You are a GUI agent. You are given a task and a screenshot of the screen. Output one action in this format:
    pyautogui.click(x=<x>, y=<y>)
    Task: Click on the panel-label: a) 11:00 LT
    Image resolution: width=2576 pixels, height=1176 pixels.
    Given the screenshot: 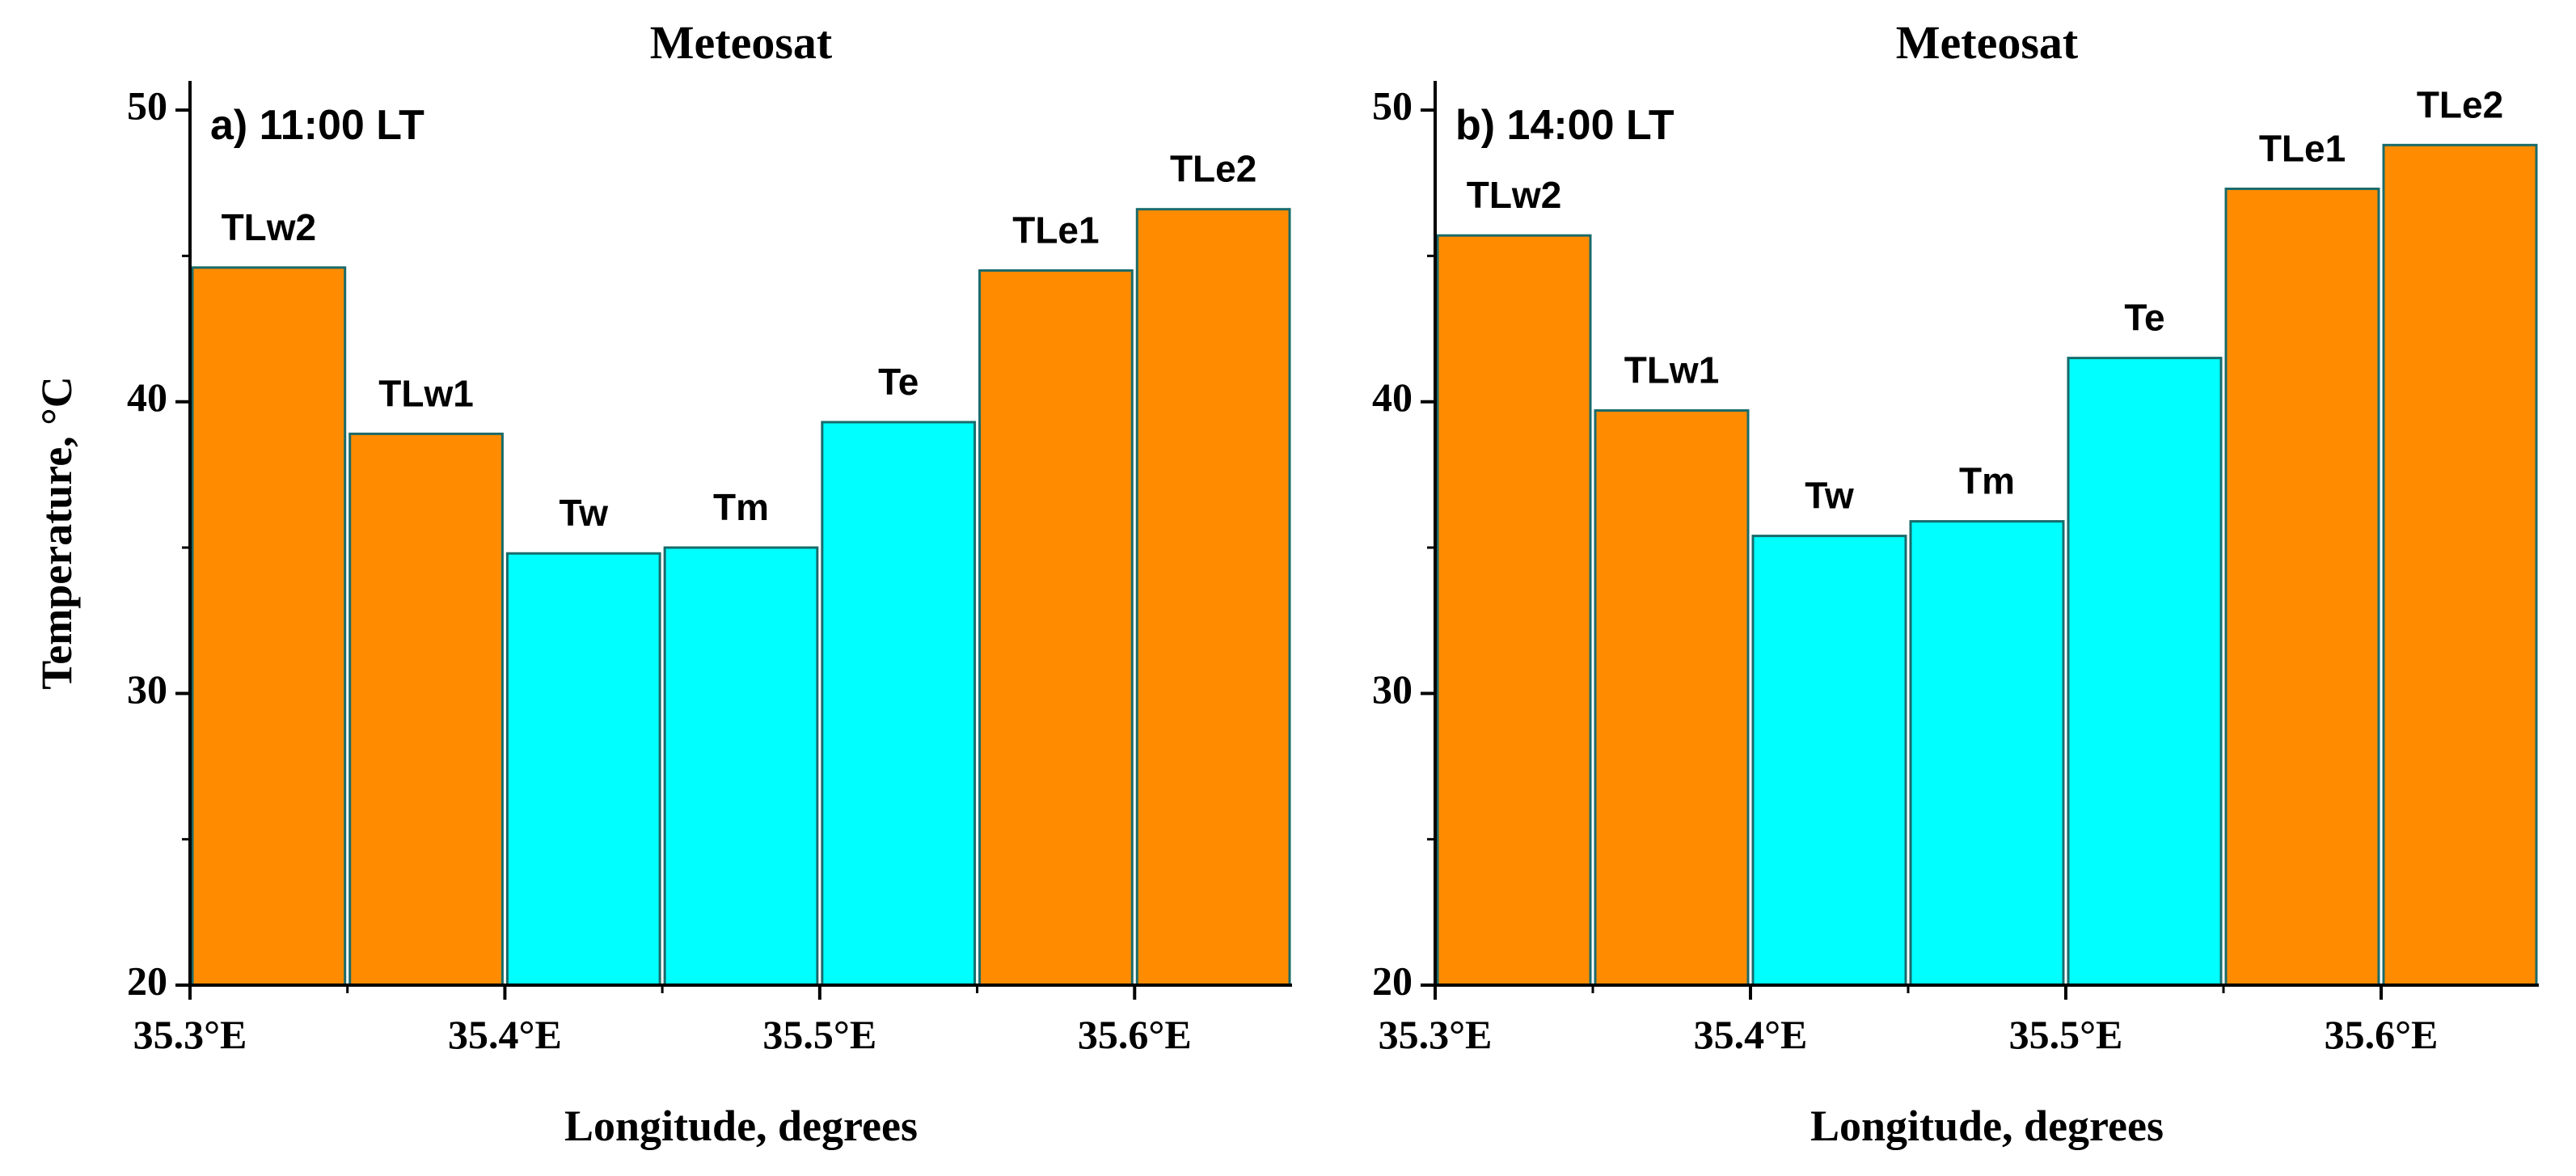 What is the action you would take?
    pyautogui.click(x=317, y=125)
    